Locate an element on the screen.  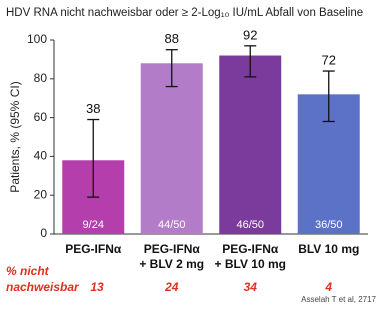
row-value: 4 is located at coordinates (328, 287).